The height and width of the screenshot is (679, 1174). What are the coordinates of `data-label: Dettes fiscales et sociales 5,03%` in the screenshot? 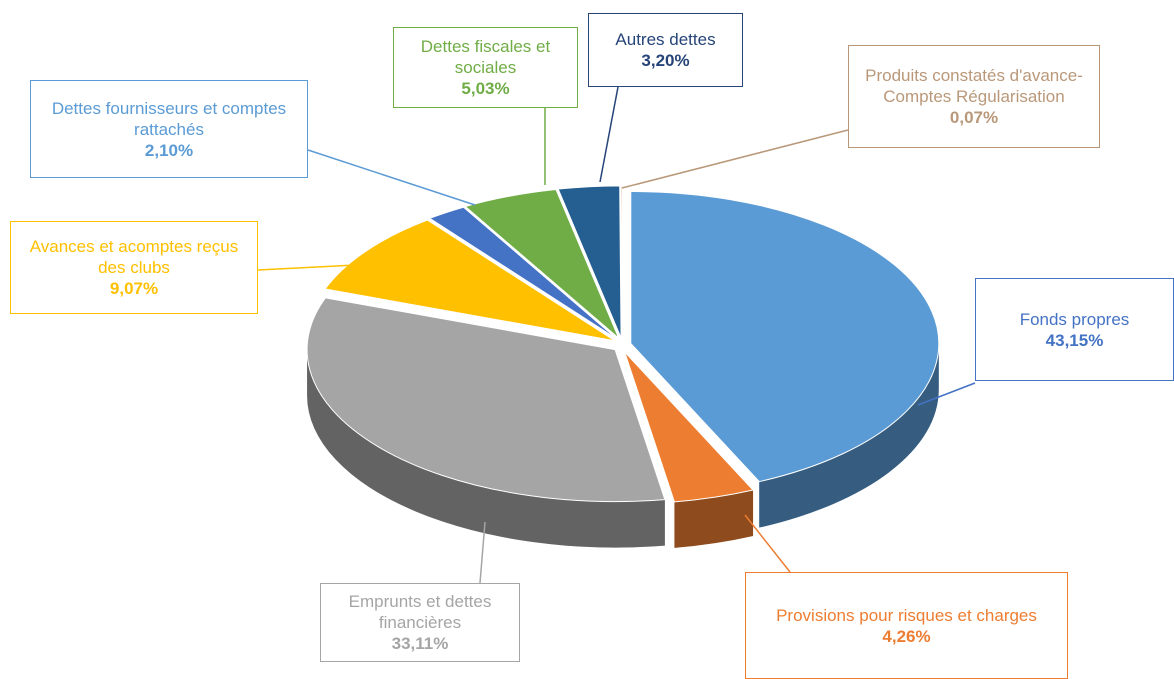 It's located at (485, 67).